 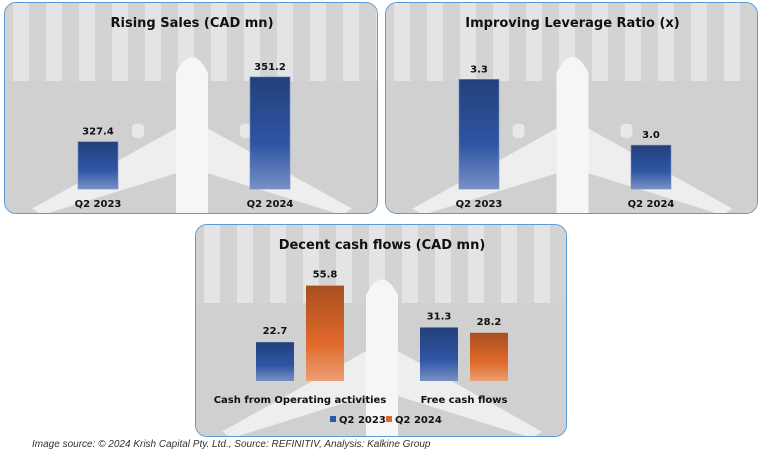 I want to click on data-label: 22.7, so click(x=275, y=331).